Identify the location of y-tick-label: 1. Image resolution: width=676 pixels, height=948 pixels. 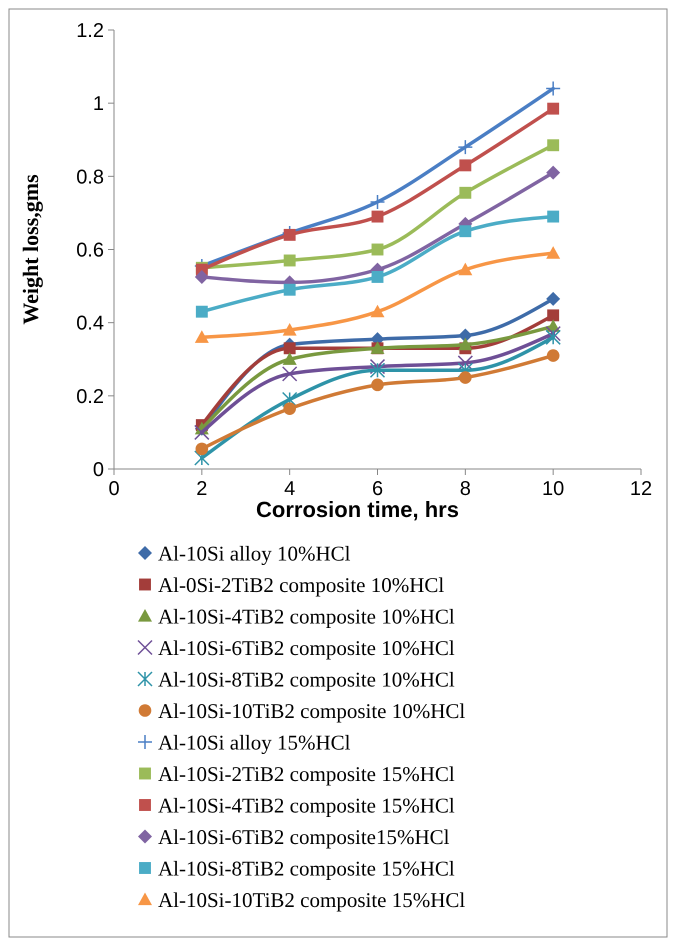
(98, 104).